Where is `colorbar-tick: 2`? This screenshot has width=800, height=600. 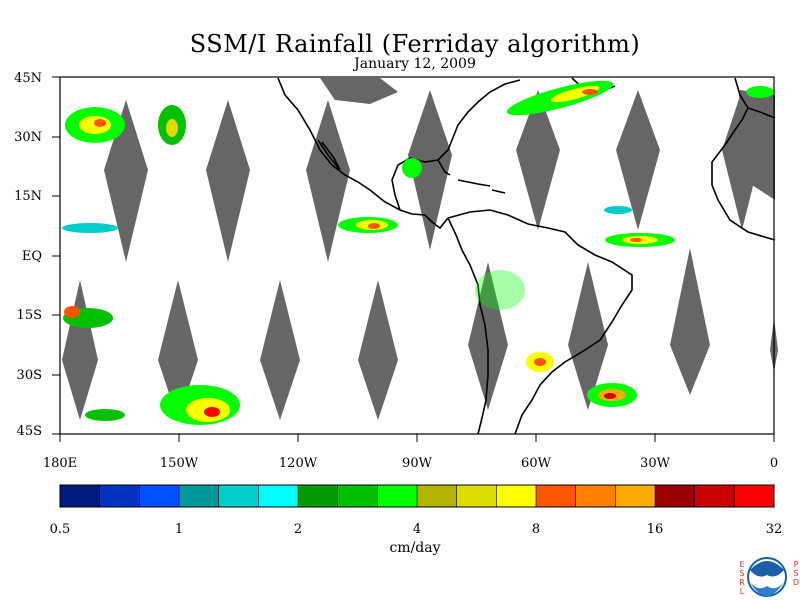
colorbar-tick: 2 is located at coordinates (298, 529).